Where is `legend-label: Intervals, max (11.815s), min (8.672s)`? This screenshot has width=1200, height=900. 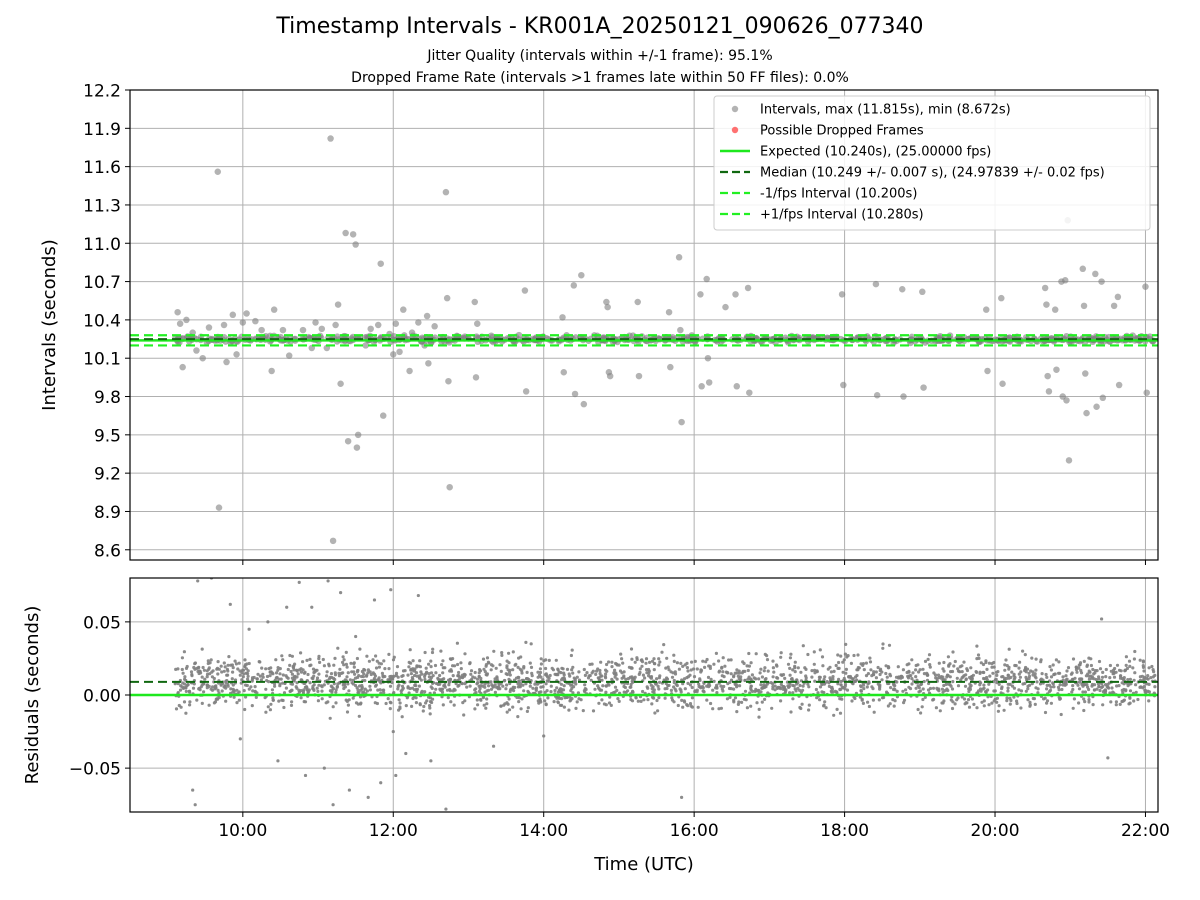 legend-label: Intervals, max (11.815s), min (8.672s) is located at coordinates (885, 110).